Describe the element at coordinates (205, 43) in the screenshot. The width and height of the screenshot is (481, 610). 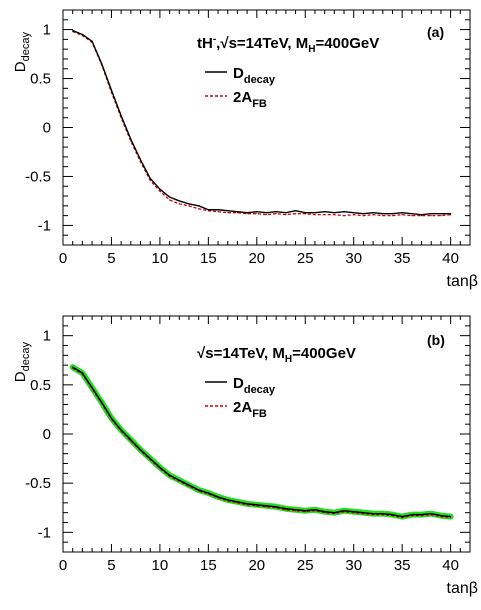
I see `annotation-main: tH` at that location.